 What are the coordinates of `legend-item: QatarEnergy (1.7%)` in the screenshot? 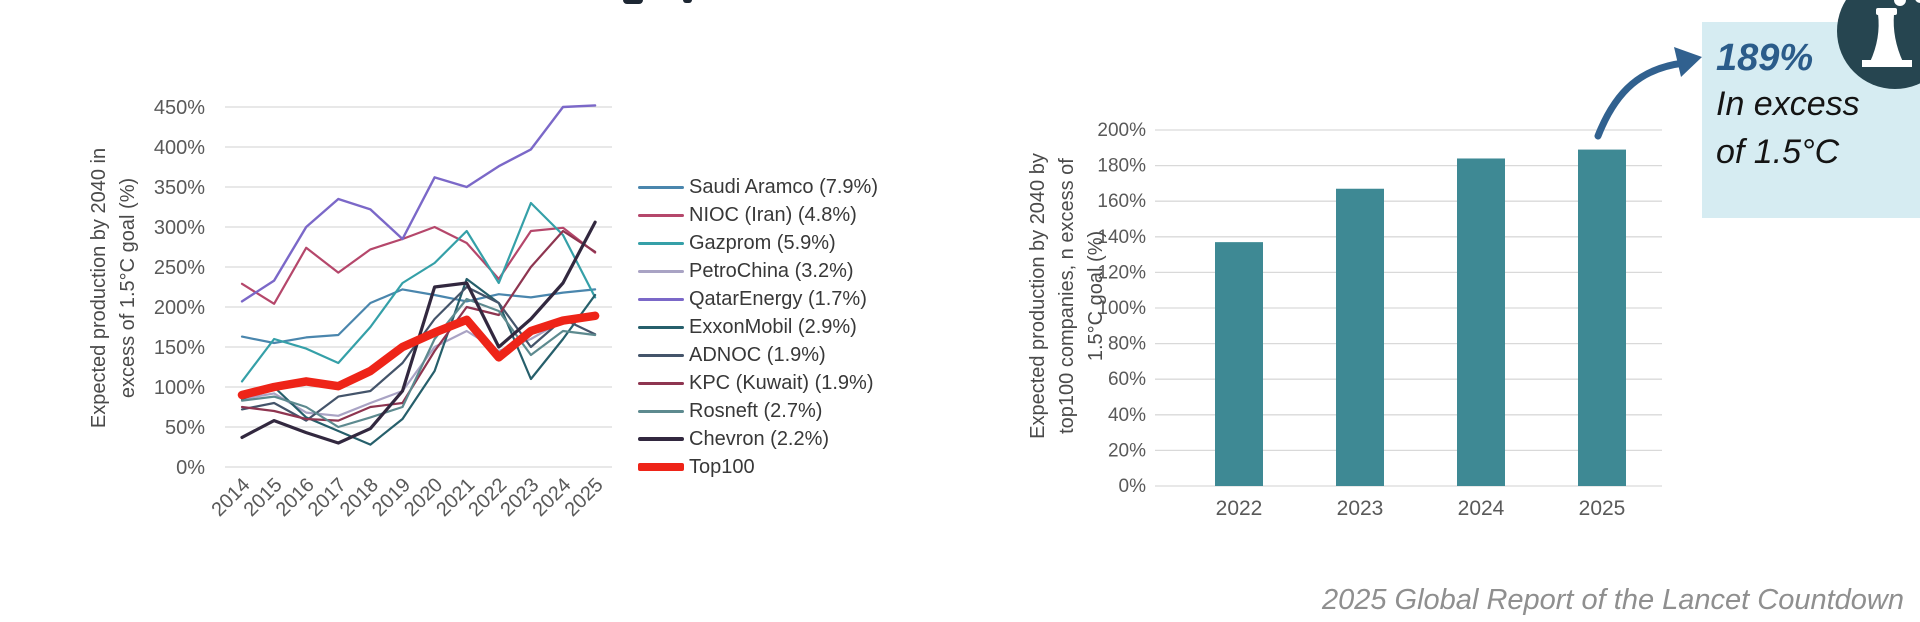 It's located at (758, 299).